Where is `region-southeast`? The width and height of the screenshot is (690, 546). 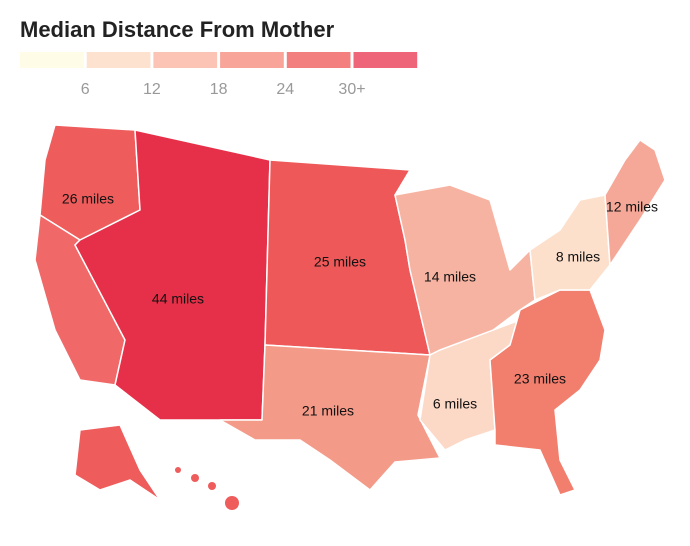 region-southeast is located at coordinates (547, 392).